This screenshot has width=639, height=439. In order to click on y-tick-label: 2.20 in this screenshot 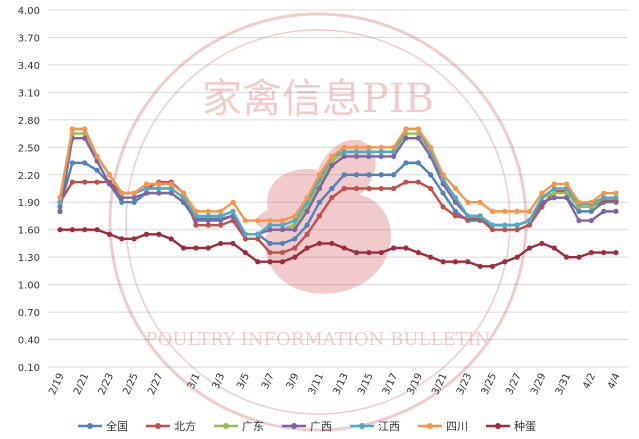, I will do `click(29, 176)`.